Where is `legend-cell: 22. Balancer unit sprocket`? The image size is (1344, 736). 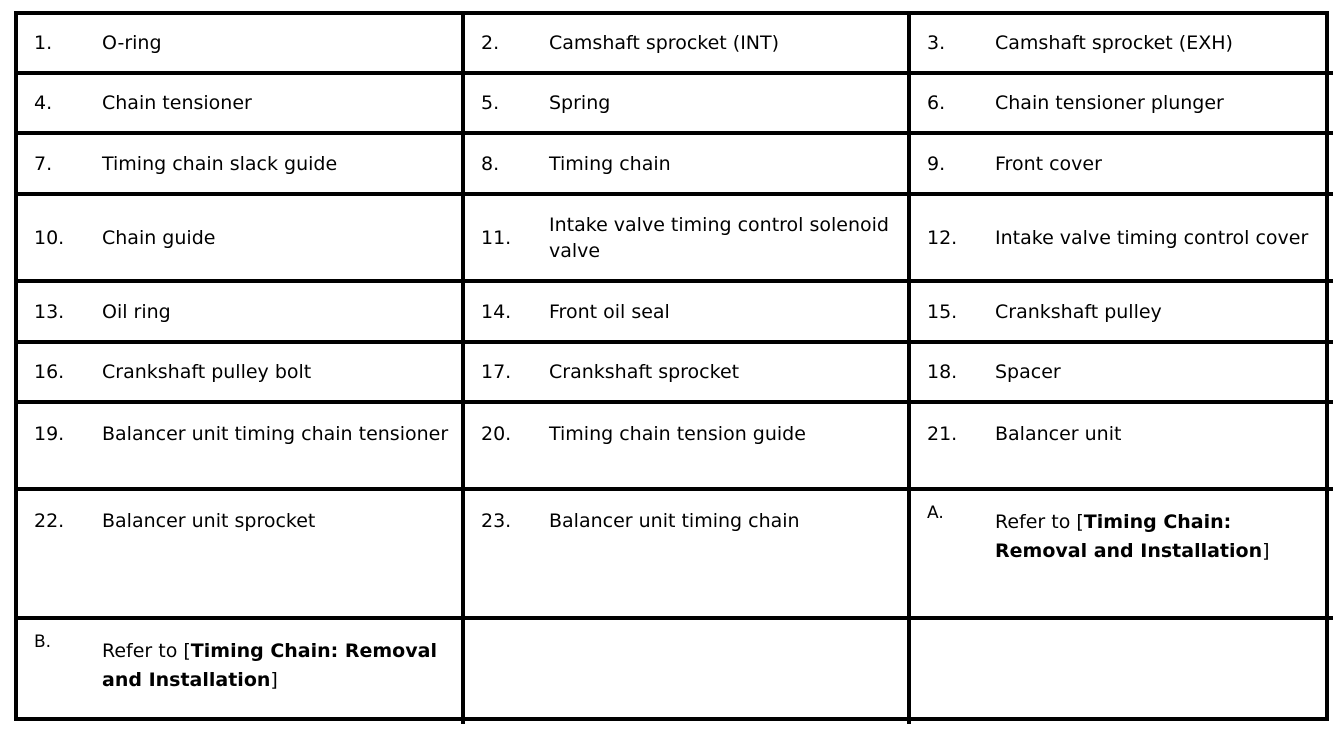
legend-cell: 22. Balancer unit sprocket is located at coordinates (241, 555).